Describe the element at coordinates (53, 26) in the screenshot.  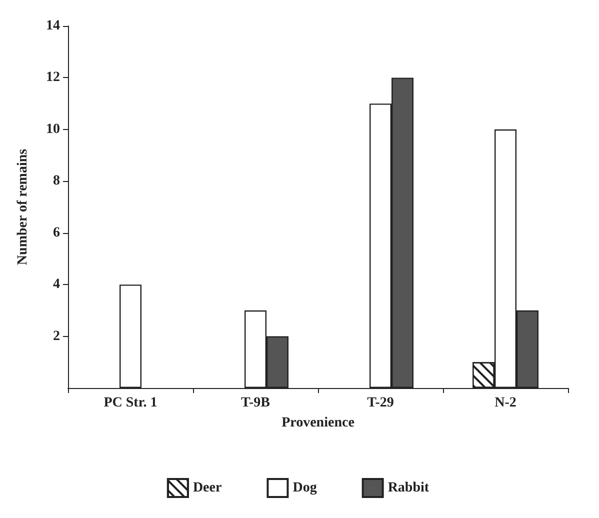
I see `y-tick-label: 14` at that location.